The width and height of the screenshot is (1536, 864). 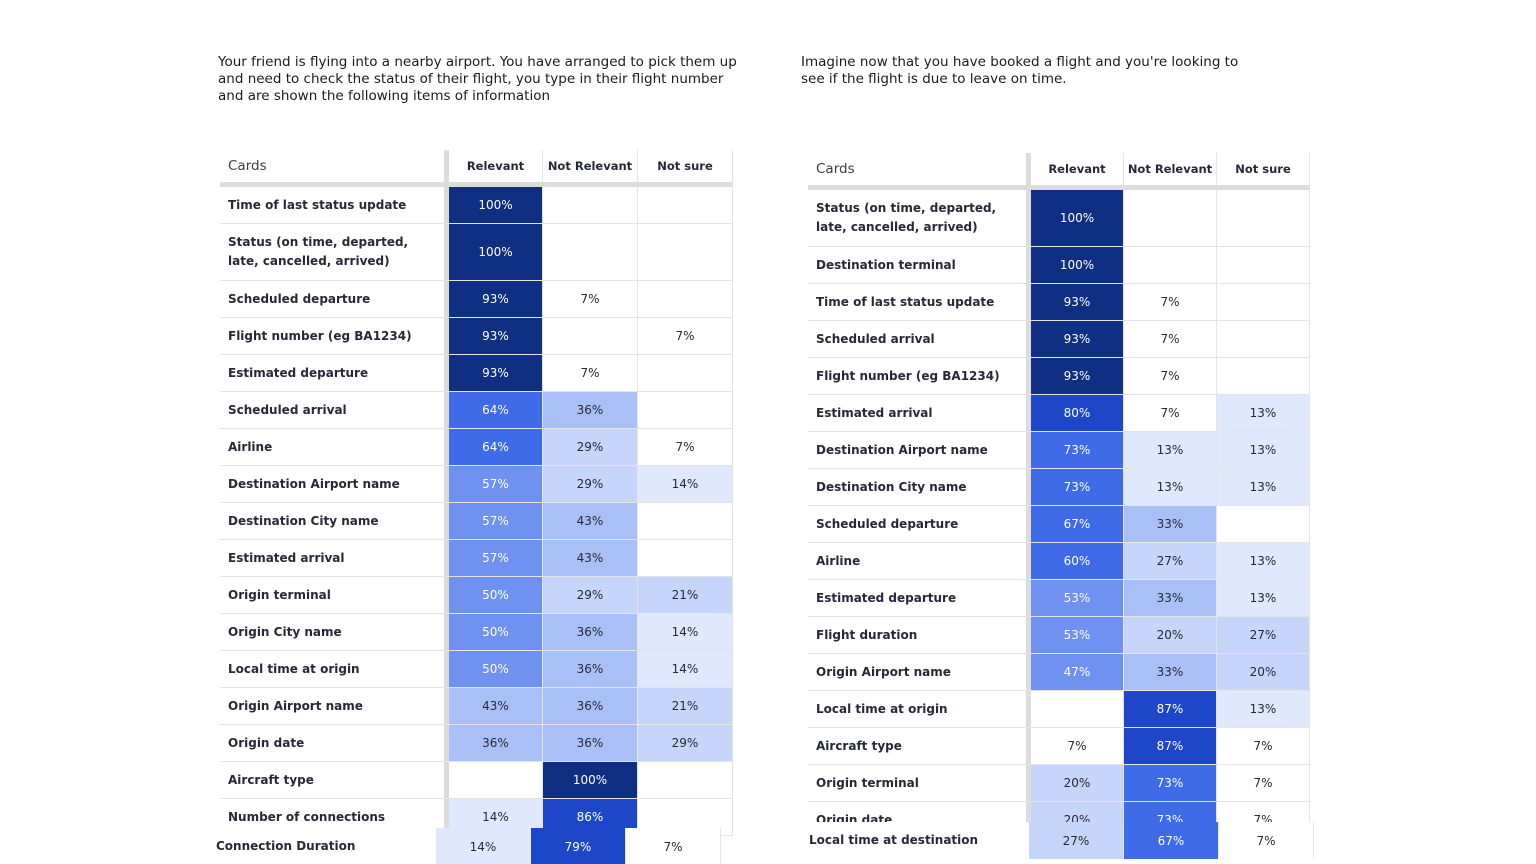 I want to click on table-row: Scheduled arrival 64% 36%, so click(x=476, y=410).